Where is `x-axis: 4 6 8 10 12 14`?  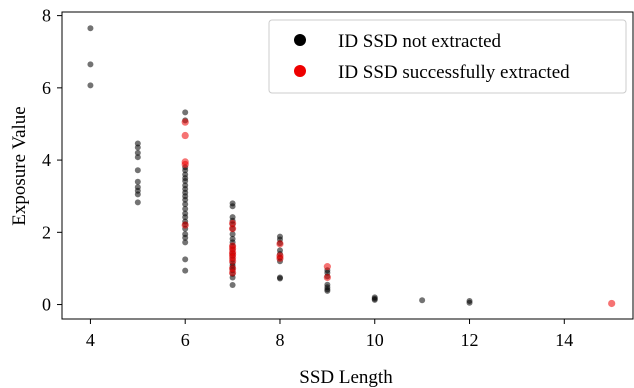 x-axis: 4 6 8 10 12 14 is located at coordinates (329, 334).